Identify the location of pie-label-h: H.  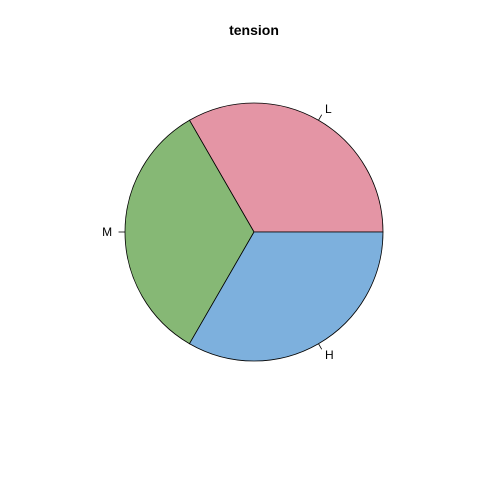
(329, 355).